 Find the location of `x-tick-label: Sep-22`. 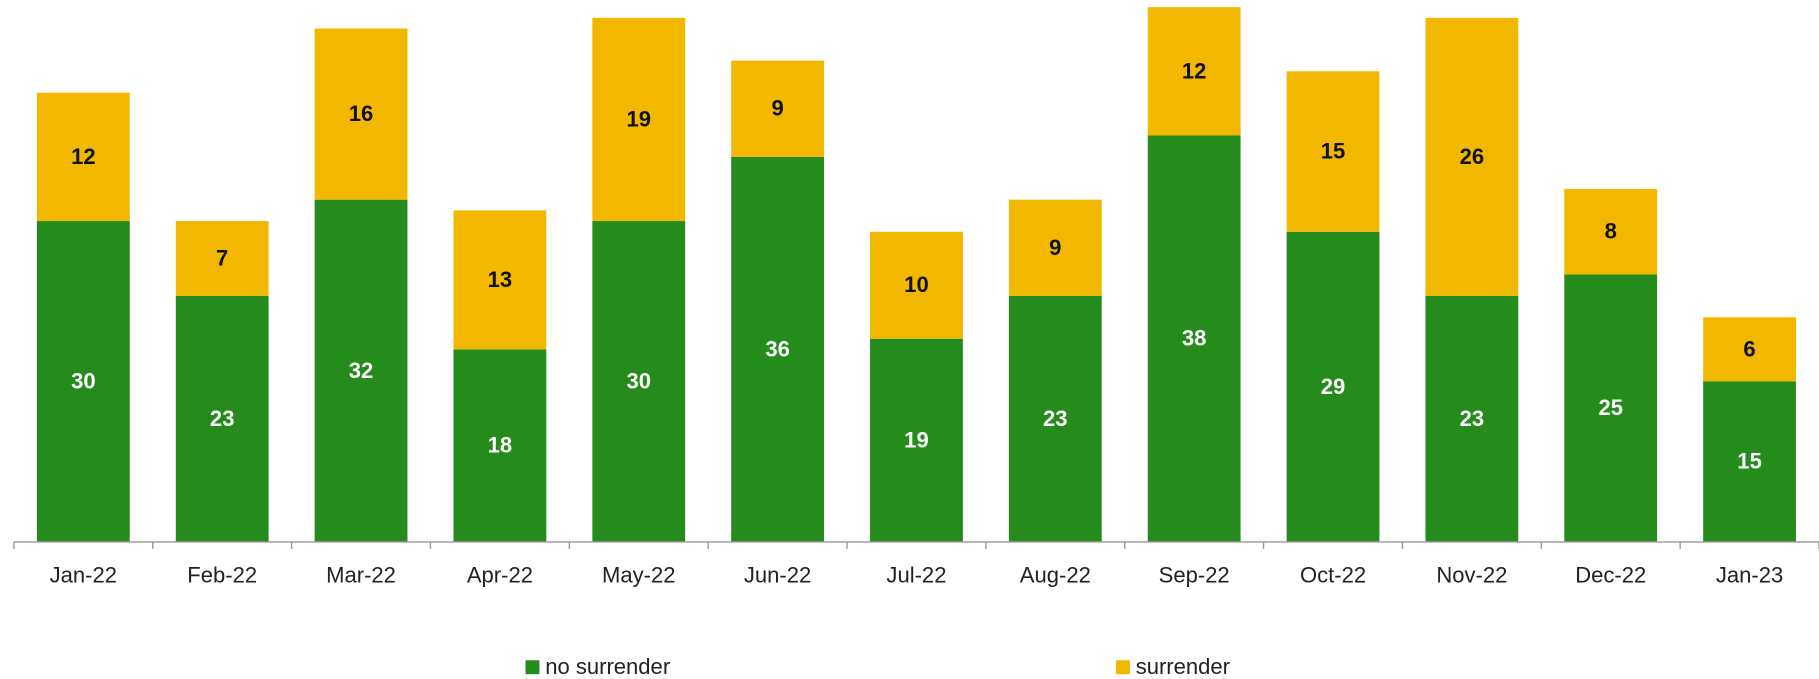

x-tick-label: Sep-22 is located at coordinates (1194, 575).